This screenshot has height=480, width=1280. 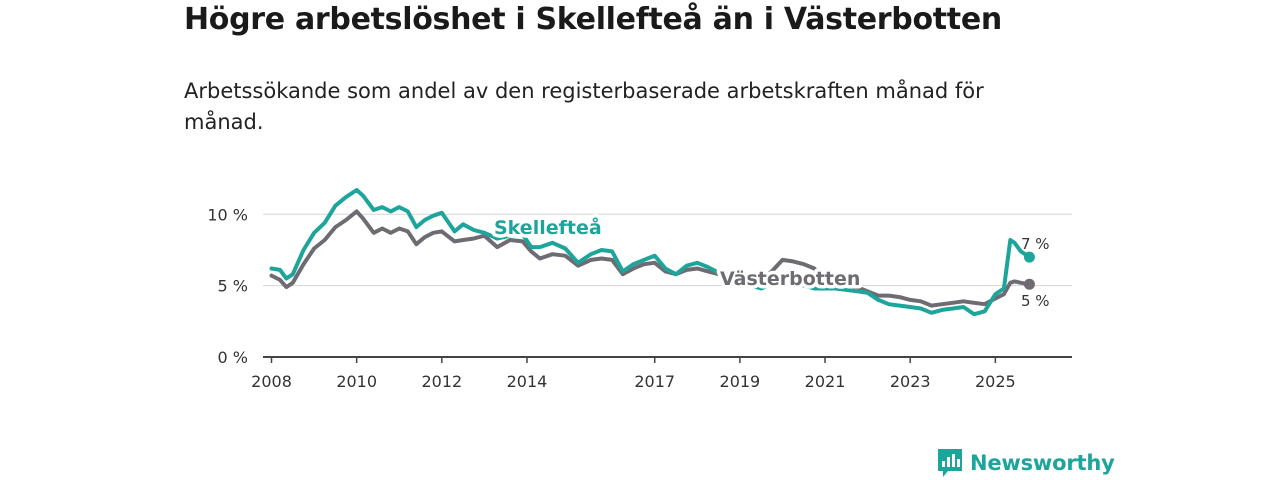 What do you see at coordinates (1029, 284) in the screenshot?
I see `series-end-marker-vasterbotten` at bounding box center [1029, 284].